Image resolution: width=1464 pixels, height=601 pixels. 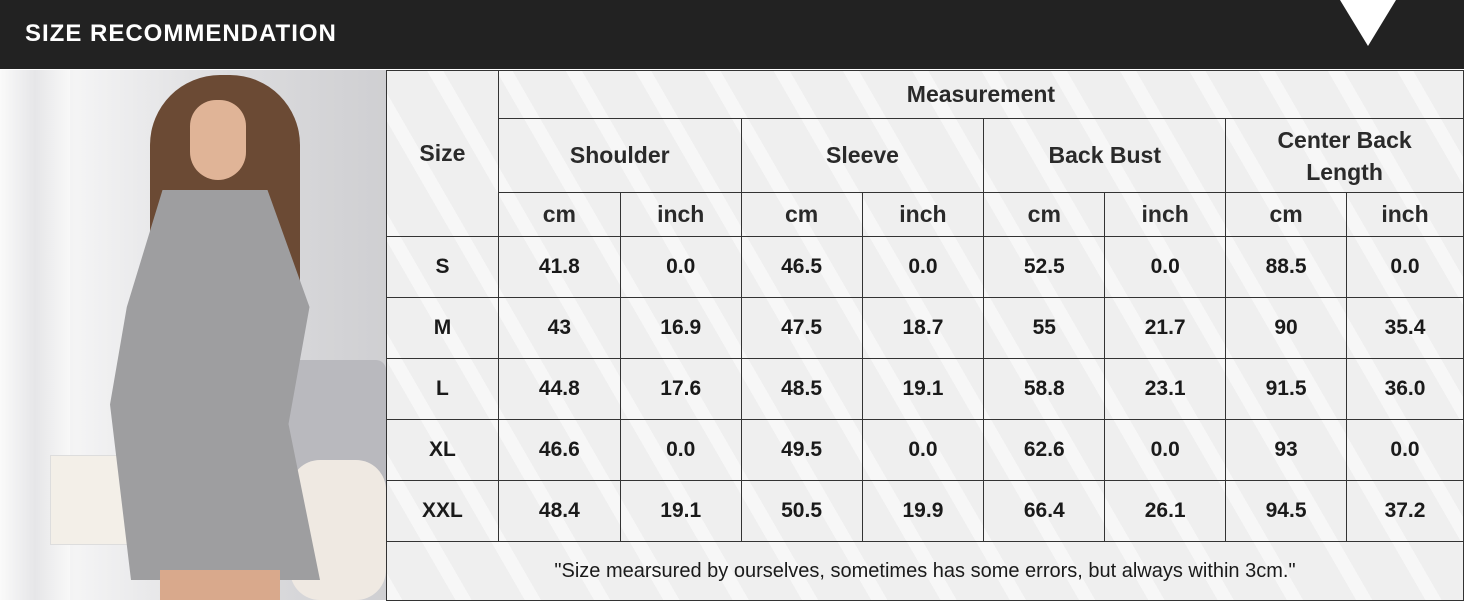 I want to click on value-cell: 44.8, so click(x=559, y=389).